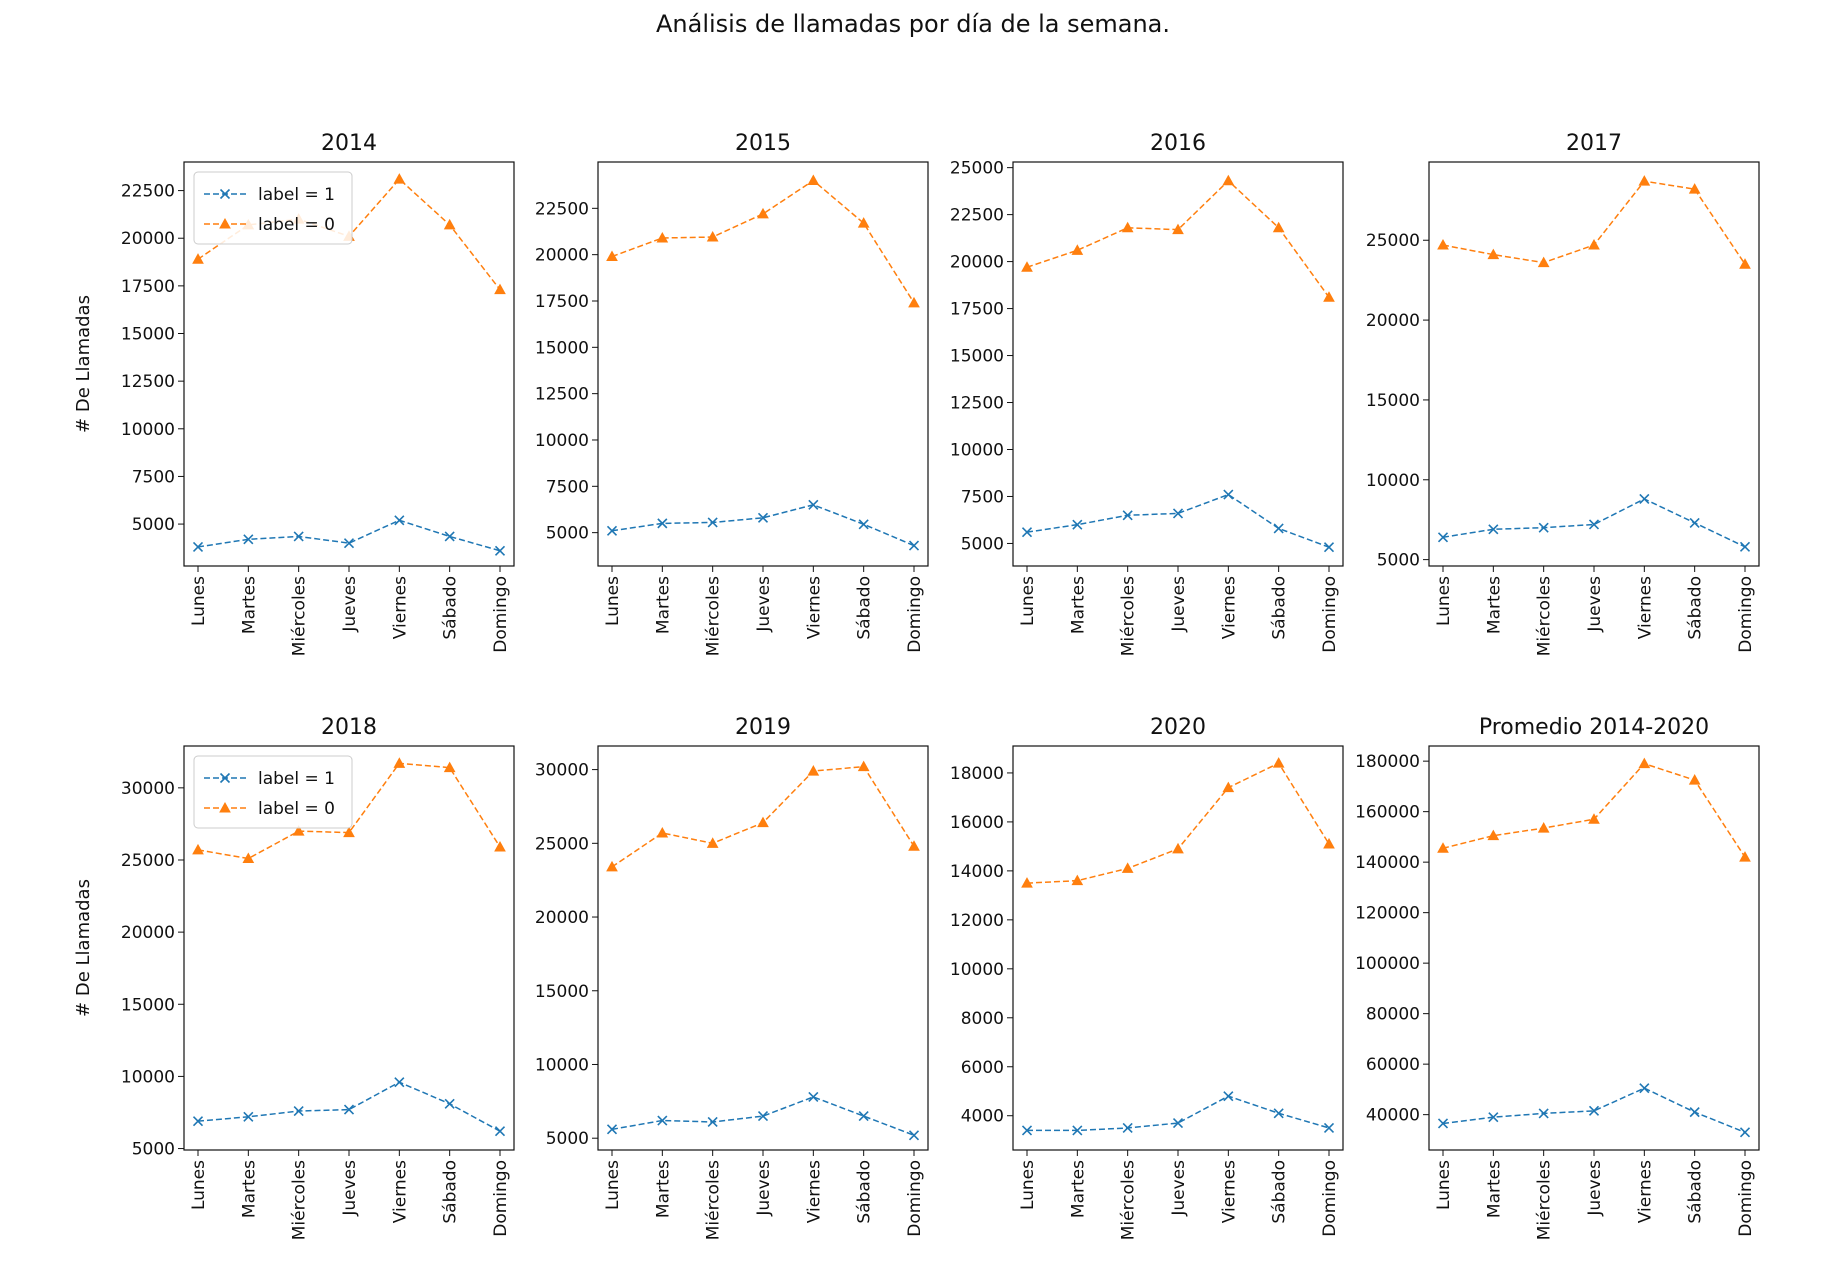 Image resolution: width=1826 pixels, height=1284 pixels. I want to click on legend-entry: label = 1, so click(296, 195).